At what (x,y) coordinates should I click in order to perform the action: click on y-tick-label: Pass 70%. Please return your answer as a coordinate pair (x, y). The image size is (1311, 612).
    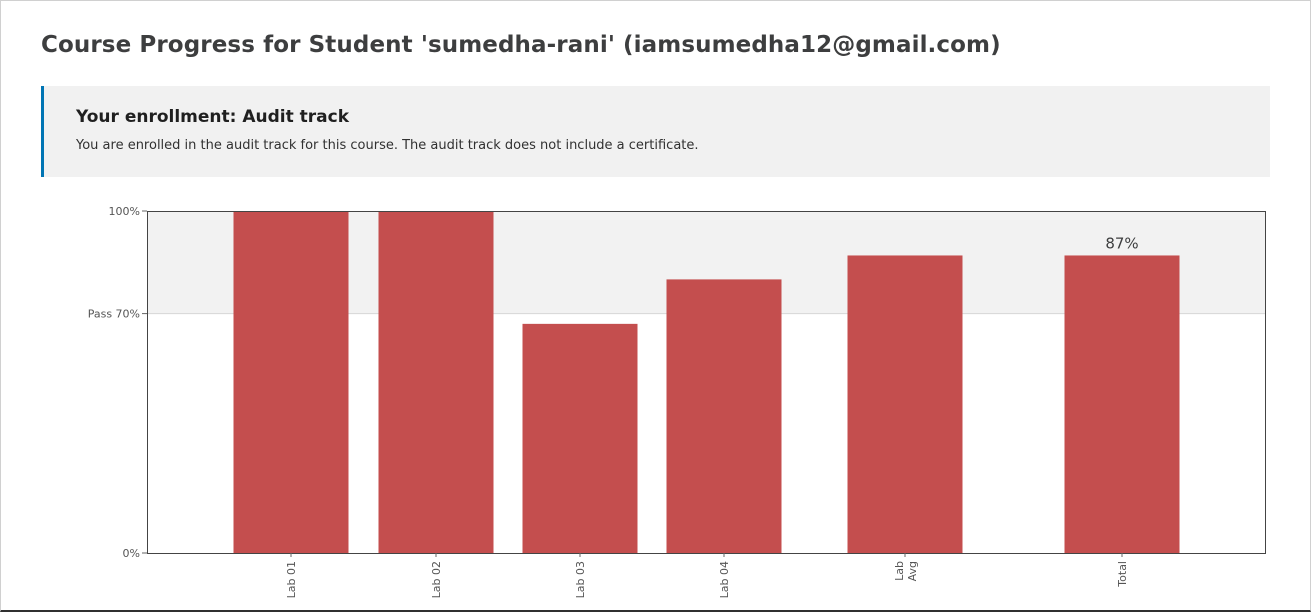
    Looking at the image, I should click on (114, 314).